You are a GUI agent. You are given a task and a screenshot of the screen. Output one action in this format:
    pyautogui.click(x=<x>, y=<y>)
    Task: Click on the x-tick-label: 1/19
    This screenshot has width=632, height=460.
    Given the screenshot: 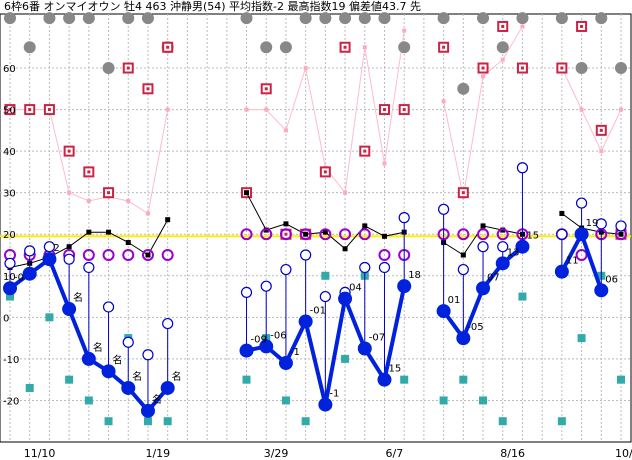 What is the action you would take?
    pyautogui.click(x=157, y=453)
    